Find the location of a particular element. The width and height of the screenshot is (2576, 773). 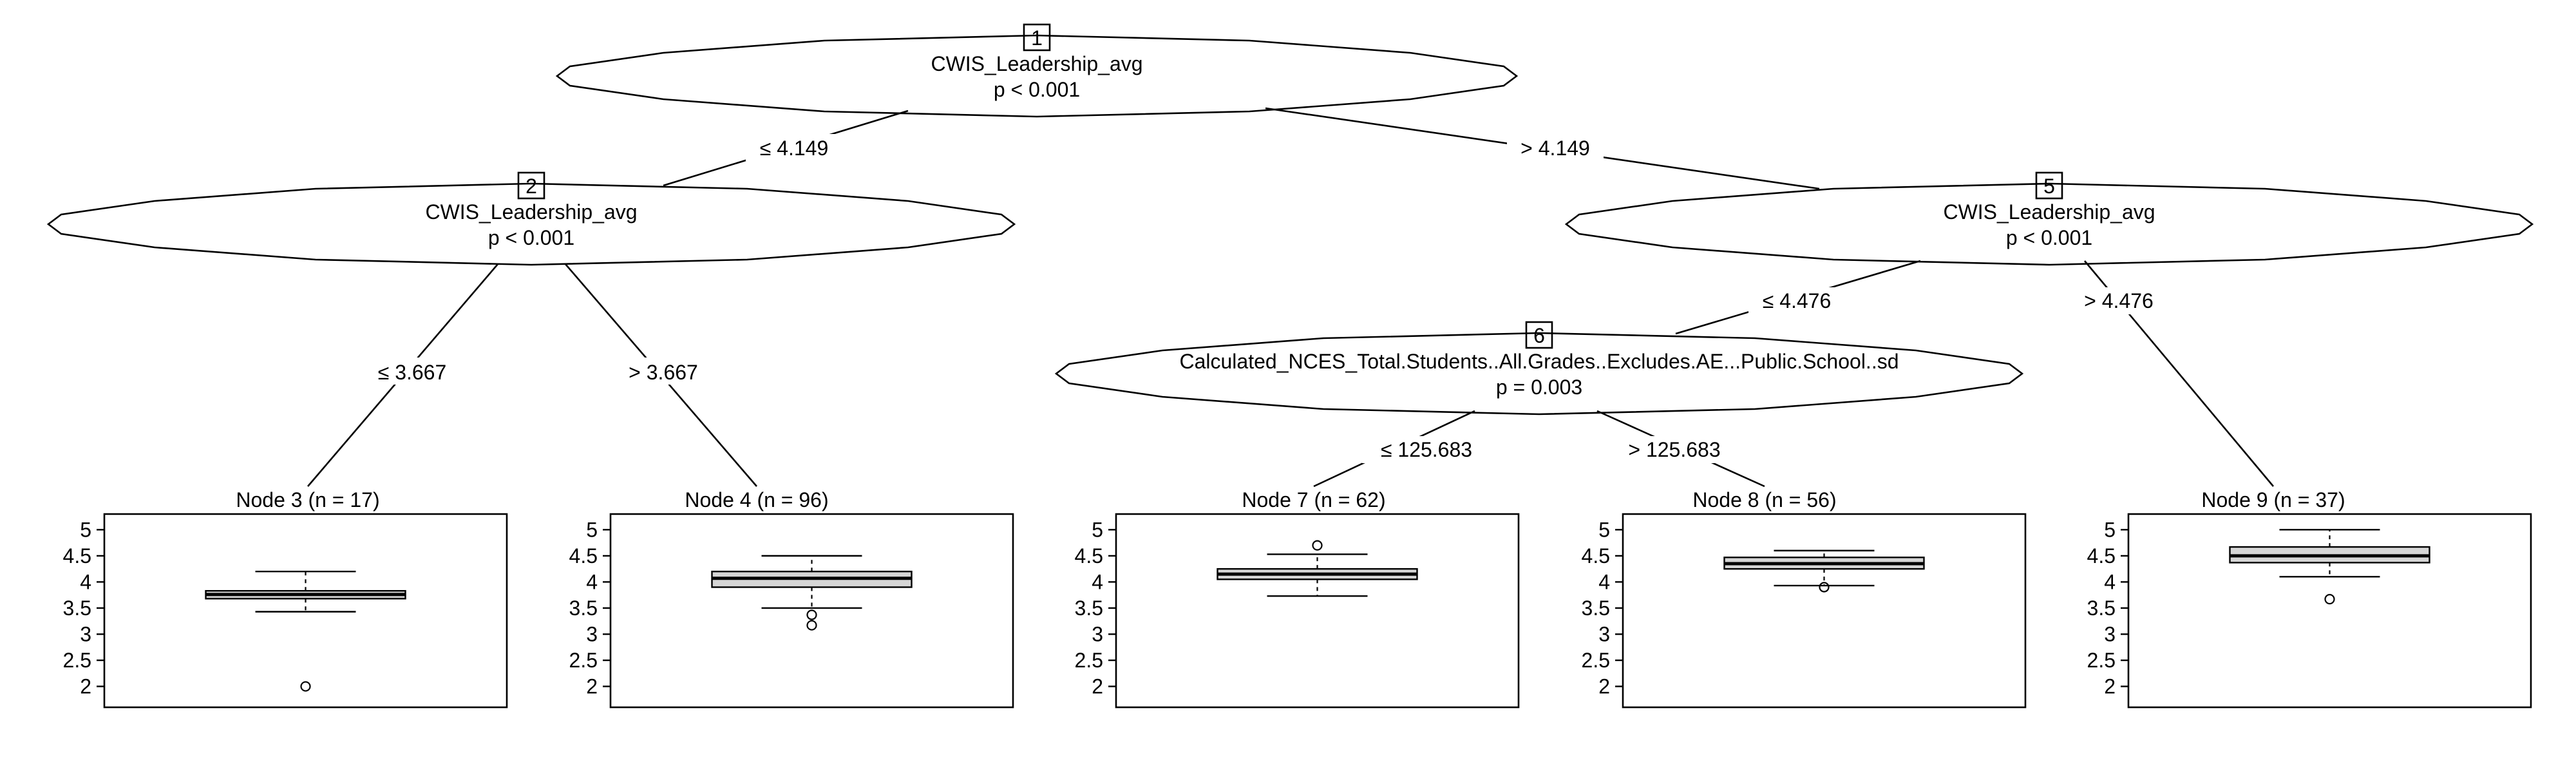

terminal-node-3-panel: 2 2.5 33.5 44.5 5 is located at coordinates (285, 611).